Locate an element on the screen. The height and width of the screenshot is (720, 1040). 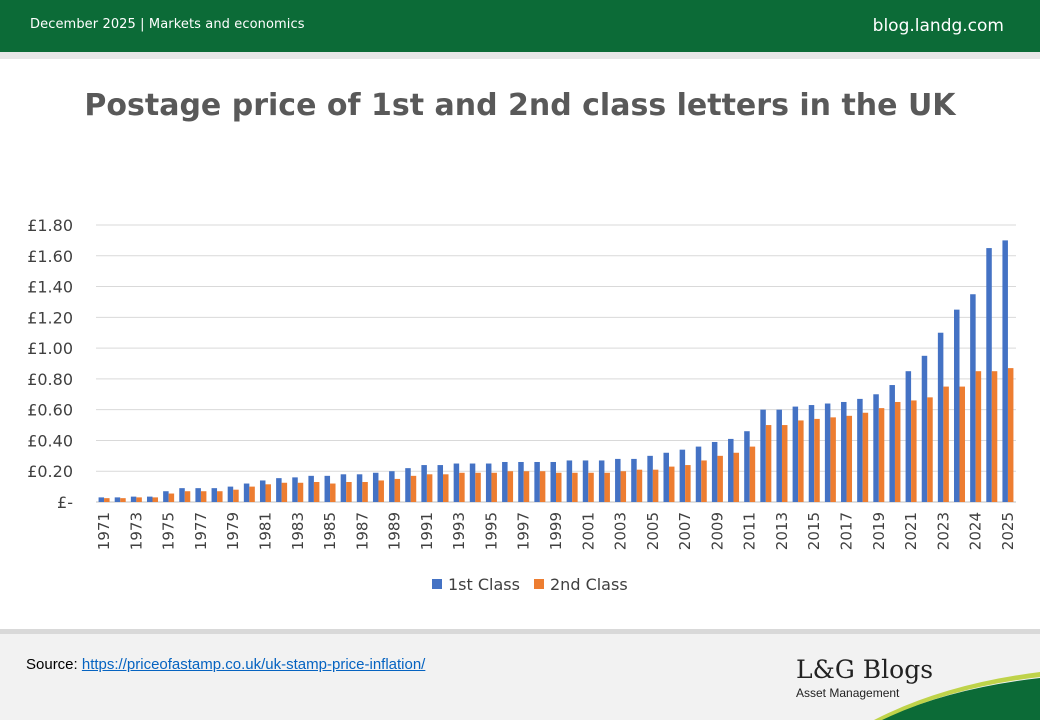
x-tick-label: 1999 is located at coordinates (556, 531).